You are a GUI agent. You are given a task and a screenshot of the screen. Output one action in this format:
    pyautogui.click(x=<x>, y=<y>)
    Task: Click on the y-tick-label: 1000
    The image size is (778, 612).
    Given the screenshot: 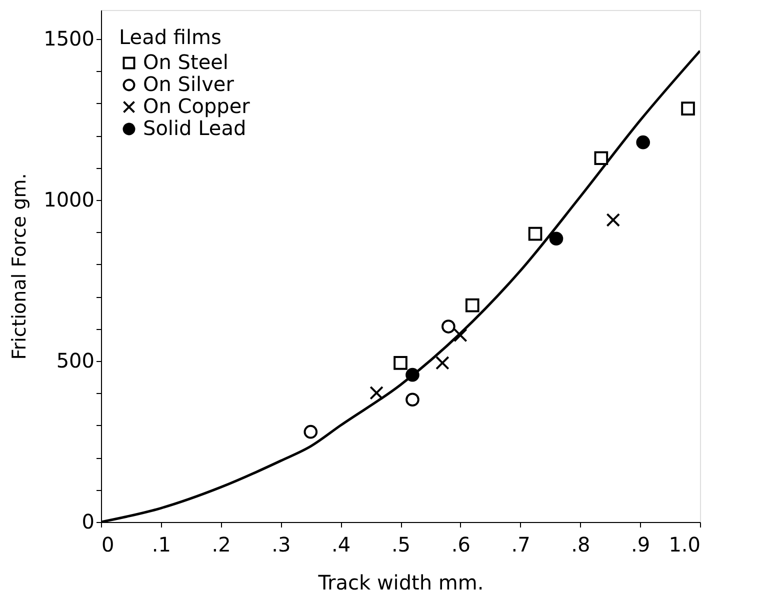 What is the action you would take?
    pyautogui.click(x=69, y=199)
    